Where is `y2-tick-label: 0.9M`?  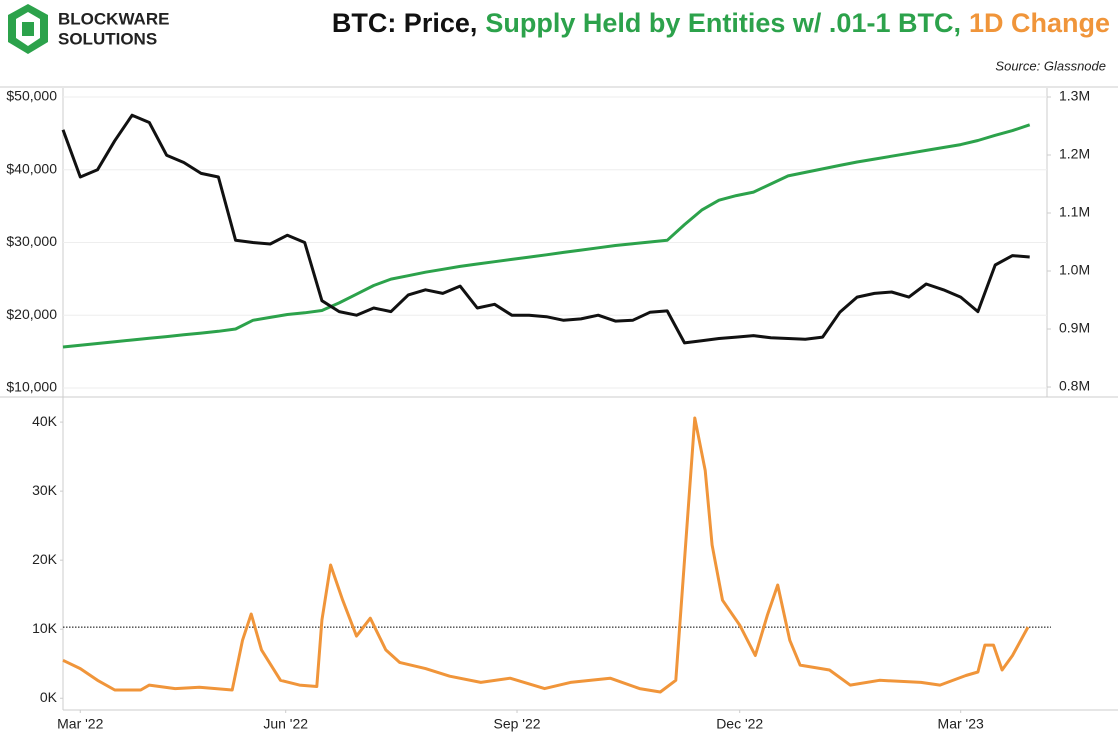 y2-tick-label: 0.9M is located at coordinates (1074, 328).